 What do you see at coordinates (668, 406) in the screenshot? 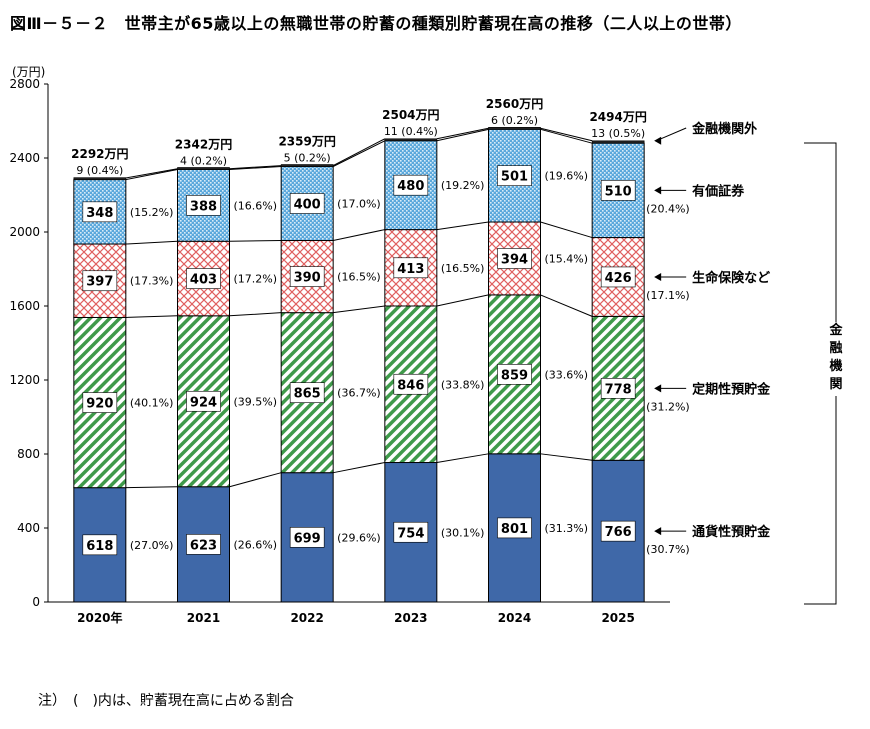
I see `percent-label: (31.2%)` at bounding box center [668, 406].